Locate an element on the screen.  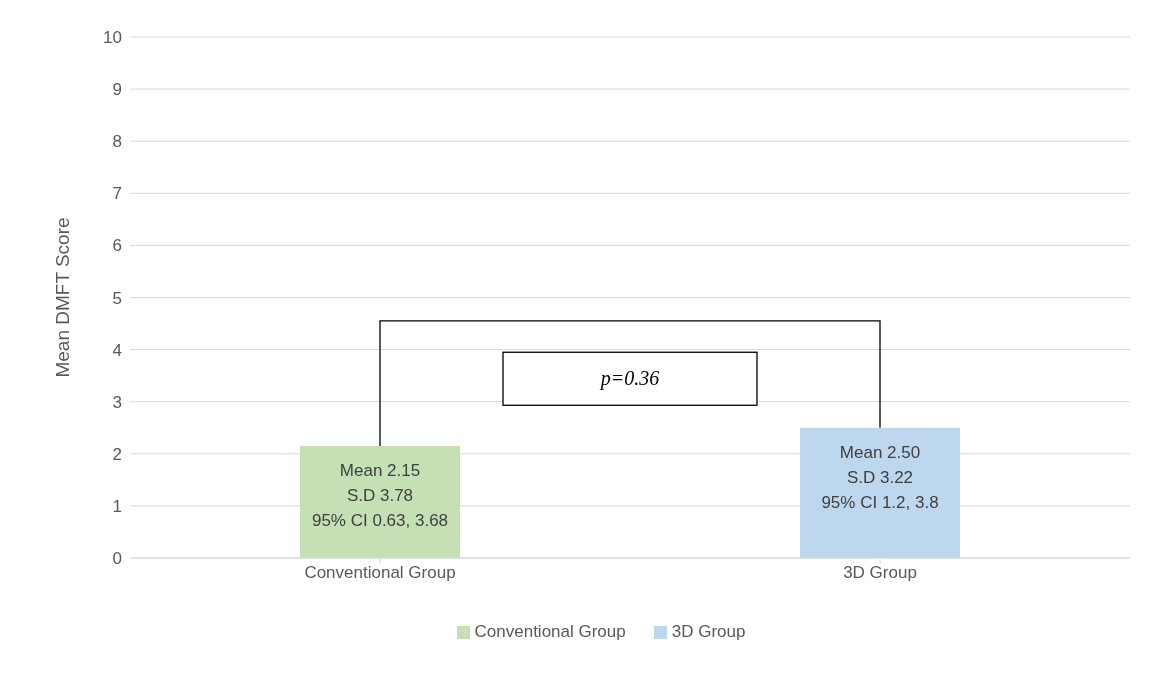
y-tick-label: 9 is located at coordinates (117, 90).